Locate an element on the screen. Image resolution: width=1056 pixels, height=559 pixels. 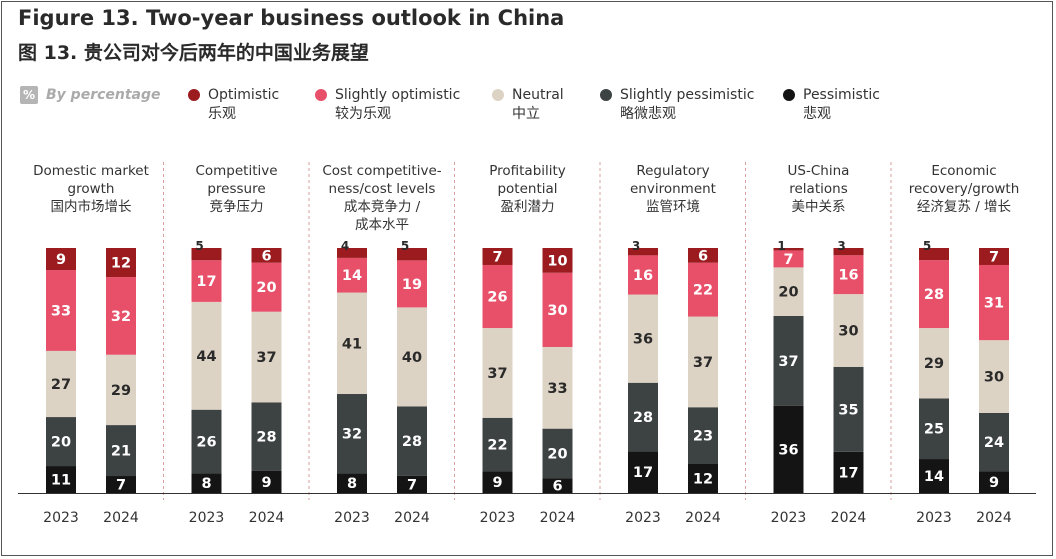
legend-swatch-slightly-pessimistic is located at coordinates (606, 95).